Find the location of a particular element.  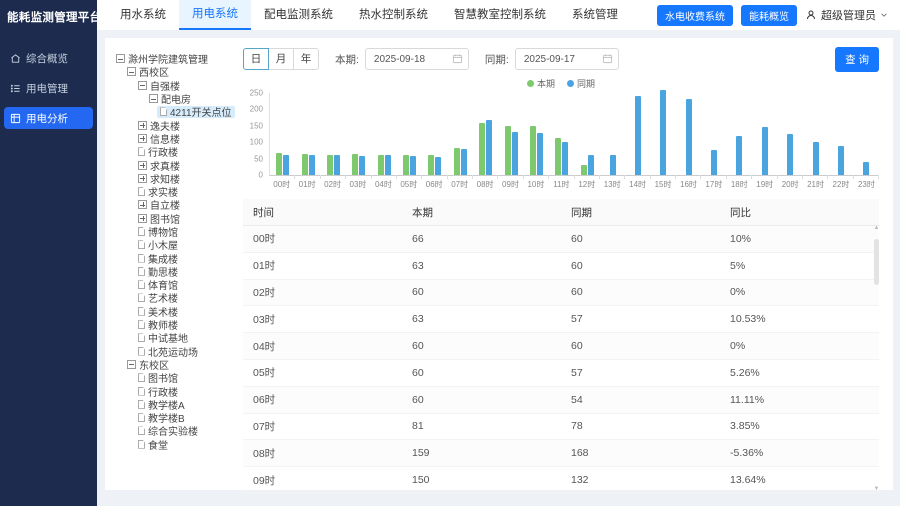

nav-tab-5: 系统管理 is located at coordinates (595, 15).